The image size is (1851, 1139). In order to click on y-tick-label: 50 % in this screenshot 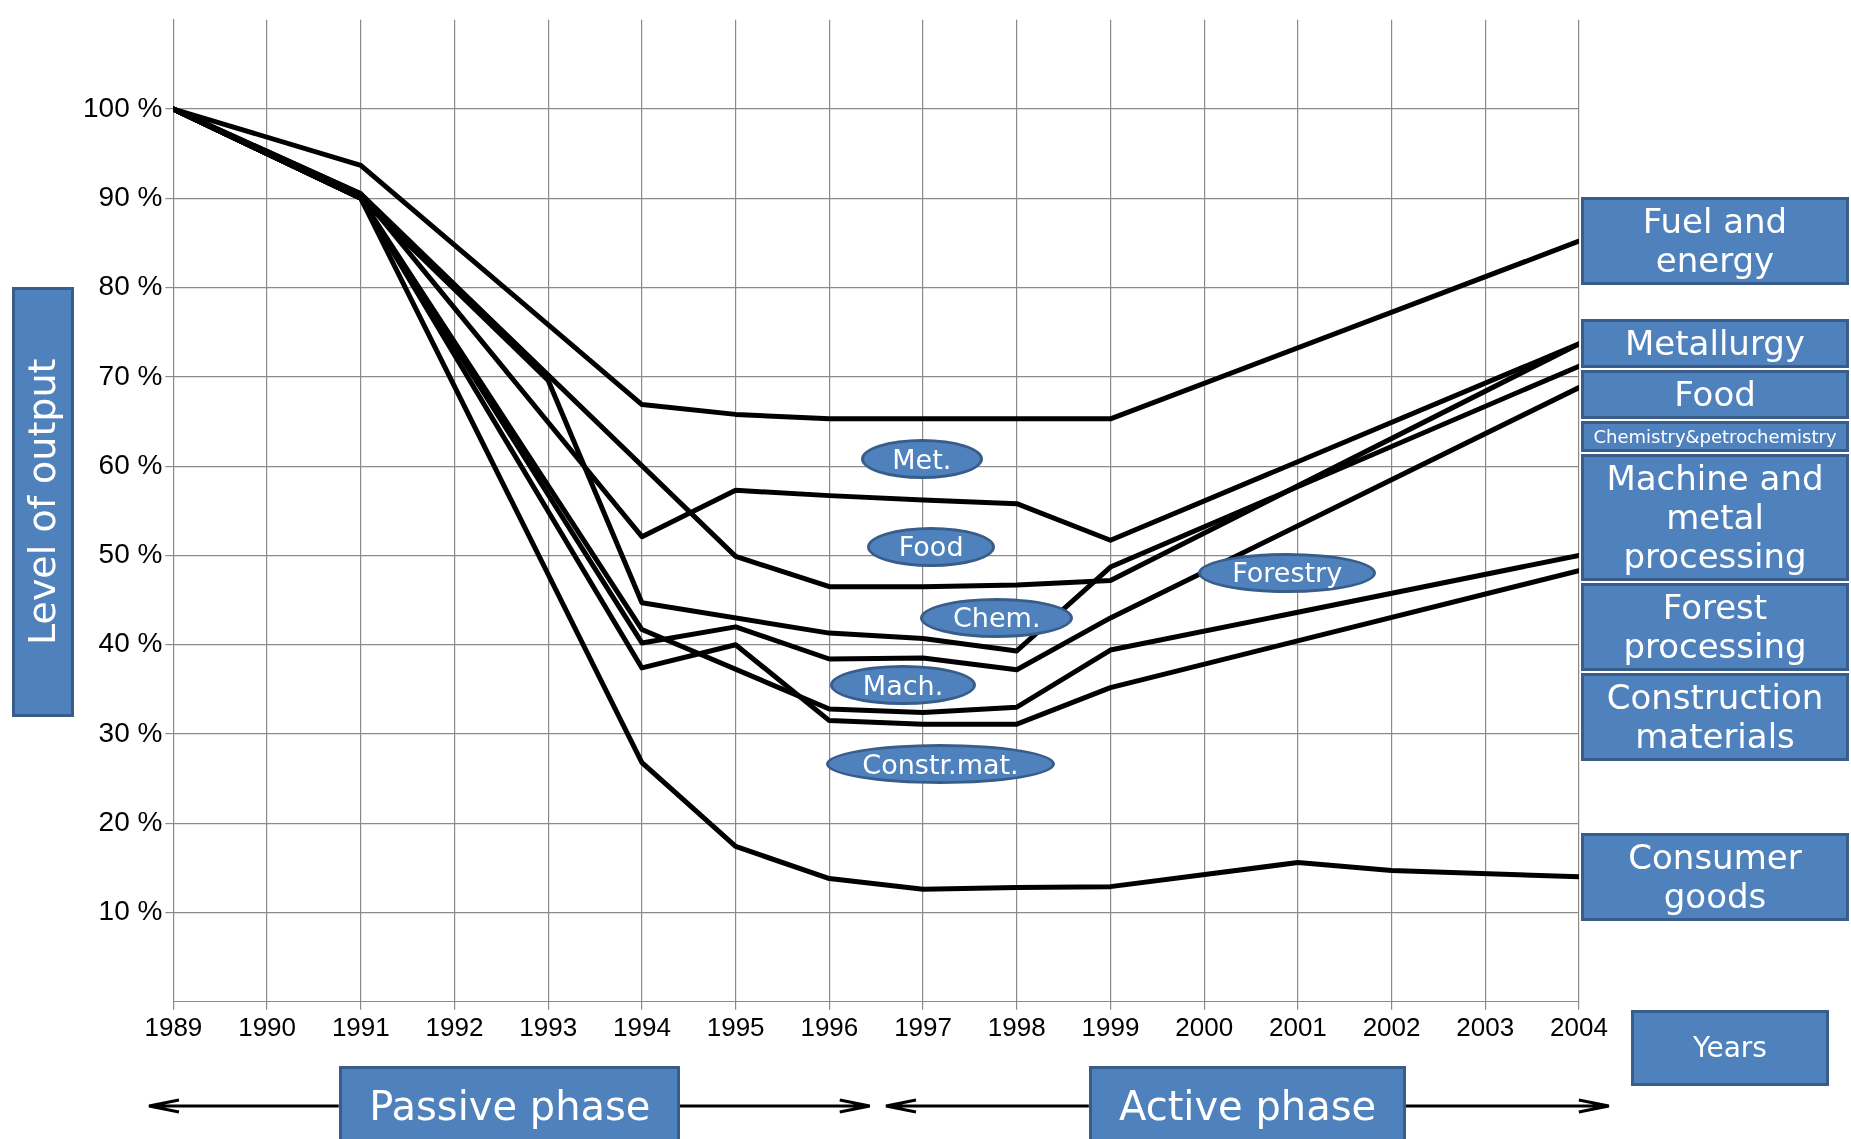, I will do `click(130, 554)`.